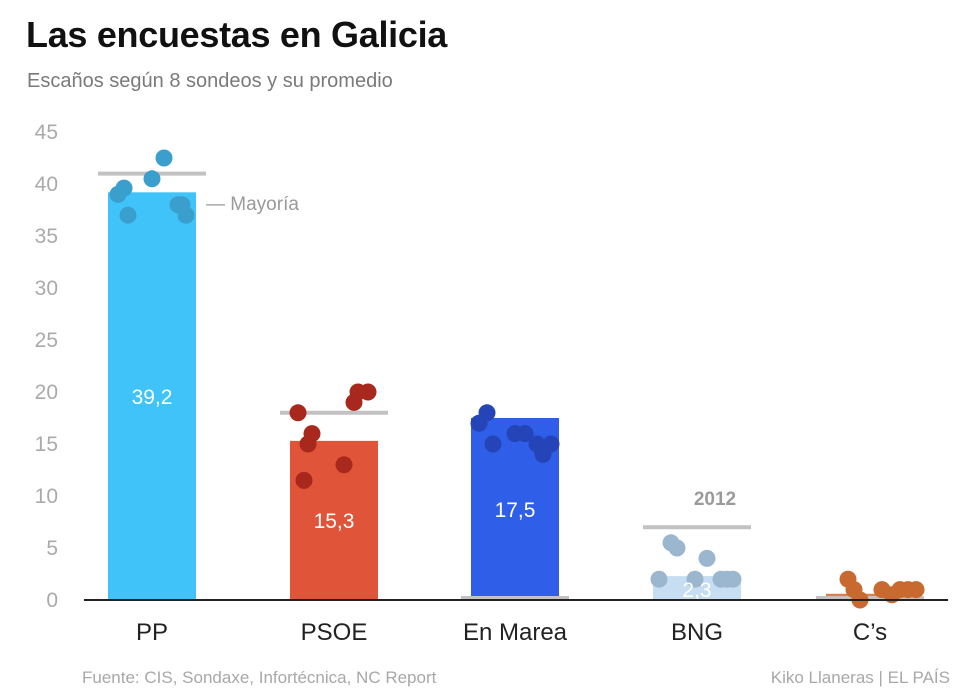  Describe the element at coordinates (52, 548) in the screenshot. I see `y-tick-label: 5` at that location.